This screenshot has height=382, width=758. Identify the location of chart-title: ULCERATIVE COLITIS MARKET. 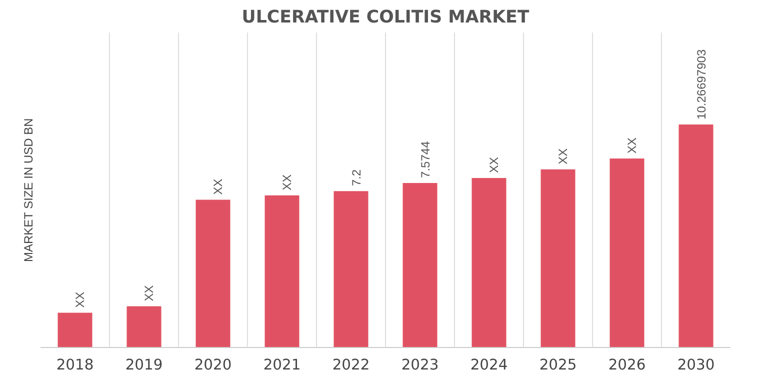
(386, 18).